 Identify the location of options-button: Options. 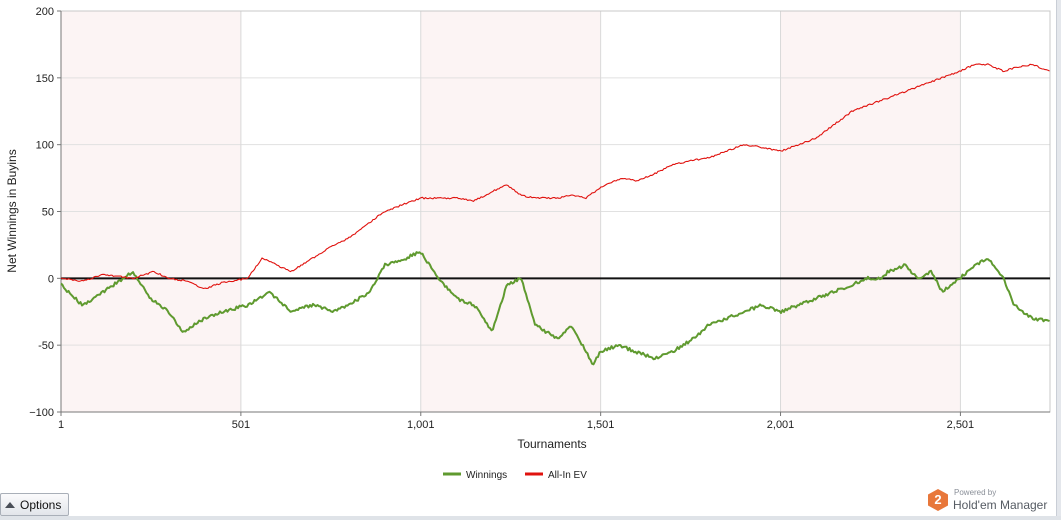
(34, 504).